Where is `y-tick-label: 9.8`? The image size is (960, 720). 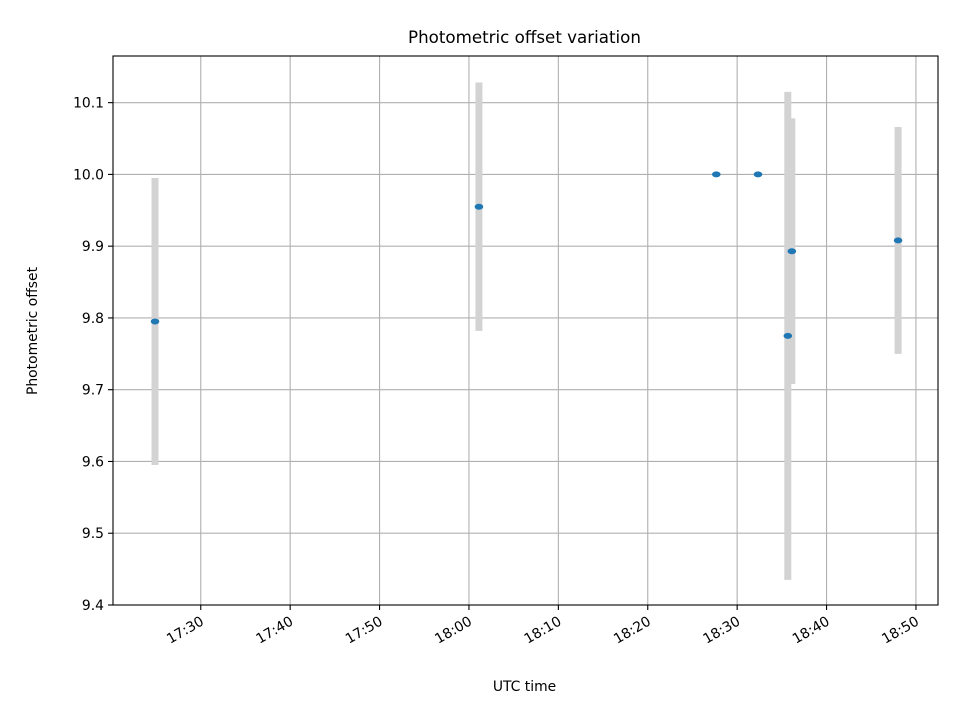
y-tick-label: 9.8 is located at coordinates (93, 319).